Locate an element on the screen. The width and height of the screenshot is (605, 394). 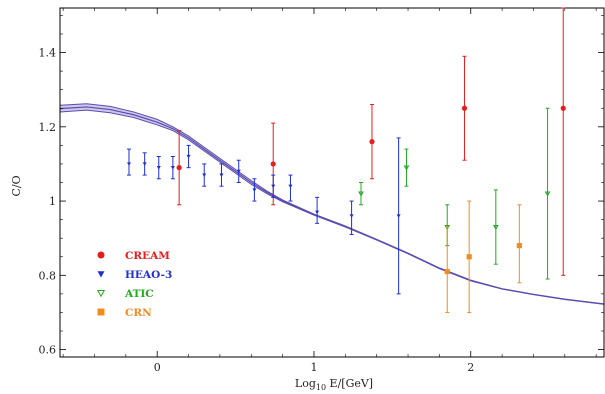
legend-marker-crn is located at coordinates (101, 312).